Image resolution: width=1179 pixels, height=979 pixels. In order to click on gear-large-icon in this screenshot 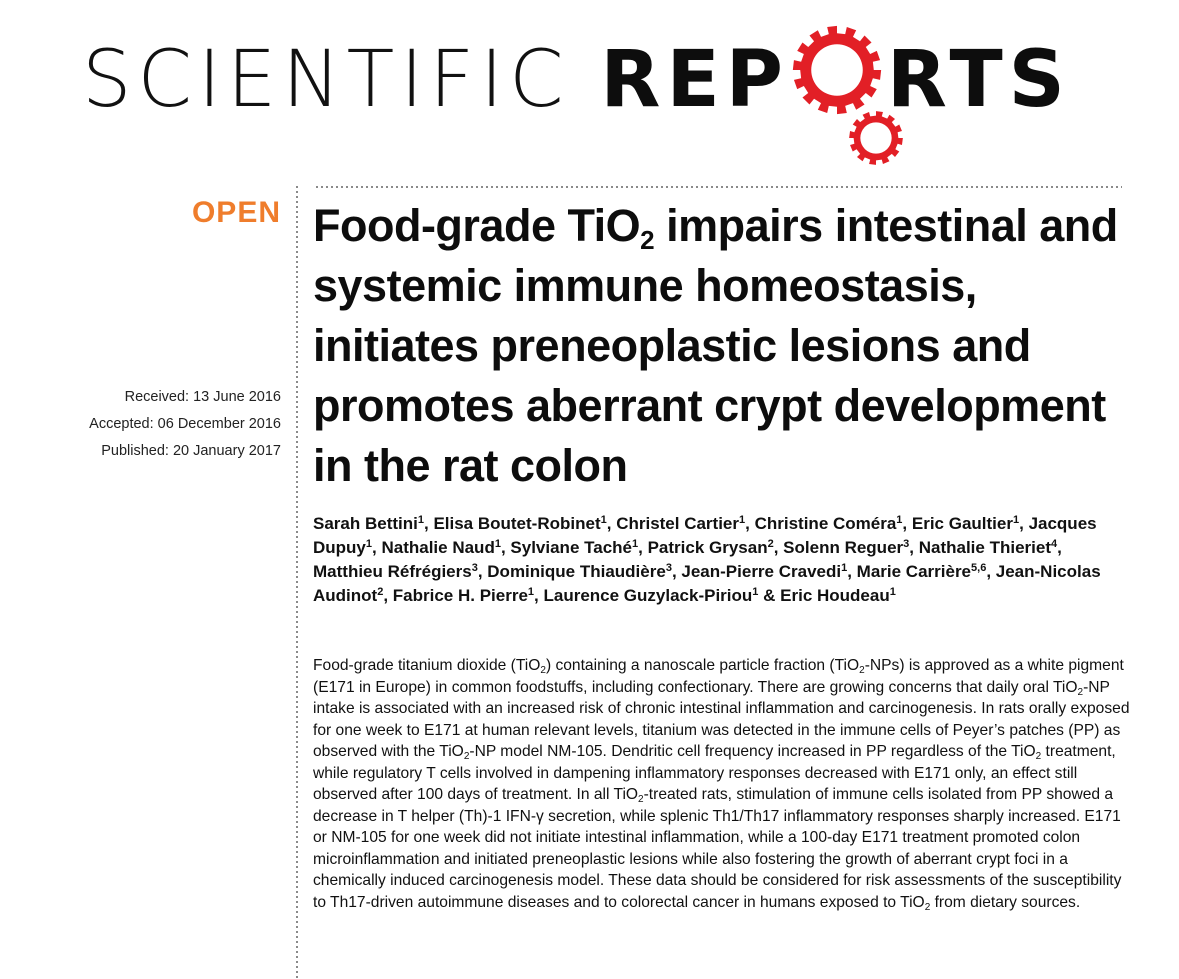, I will do `click(837, 70)`.